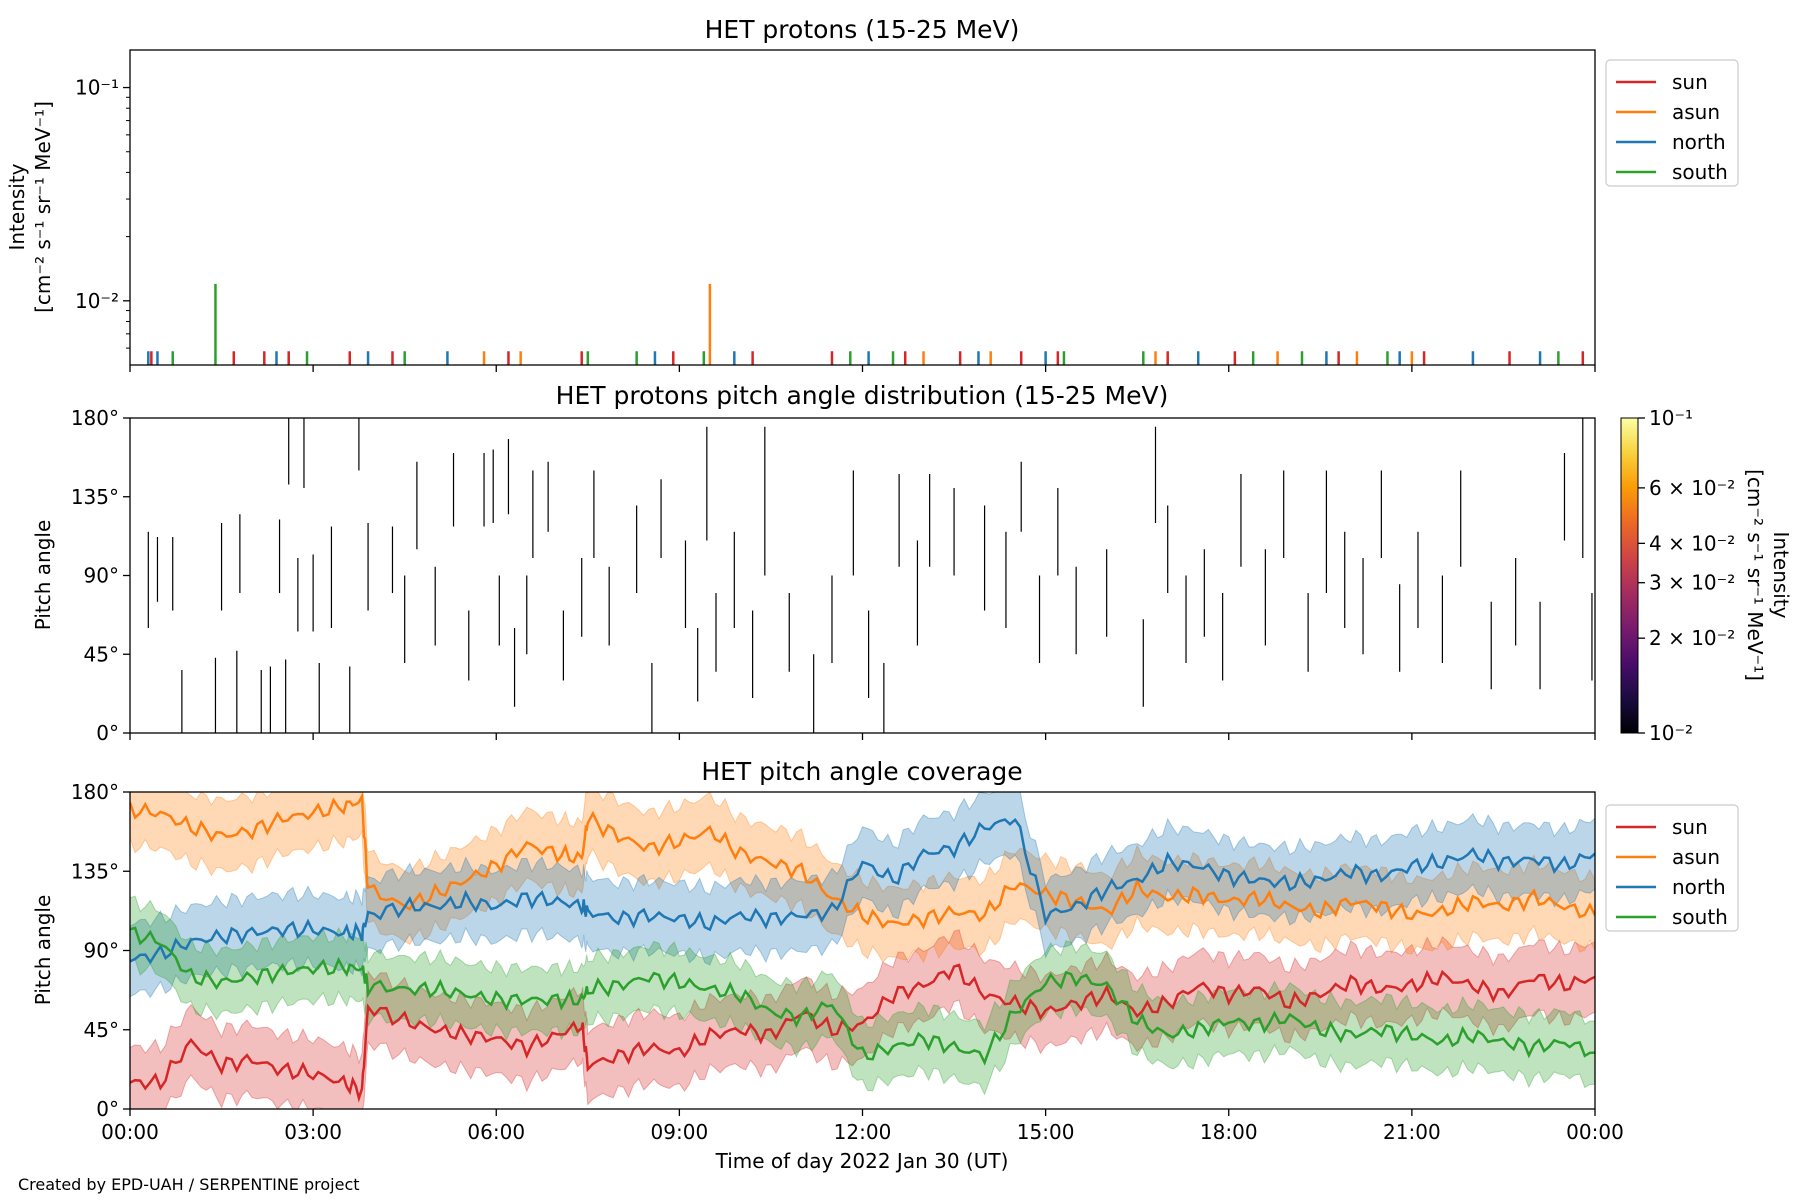 This screenshot has height=1200, width=1800. Describe the element at coordinates (1755, 575) in the screenshot. I see `colorbar-label-line2: [cm⁻² s⁻¹ sr⁻¹ MeV⁻¹]` at that location.